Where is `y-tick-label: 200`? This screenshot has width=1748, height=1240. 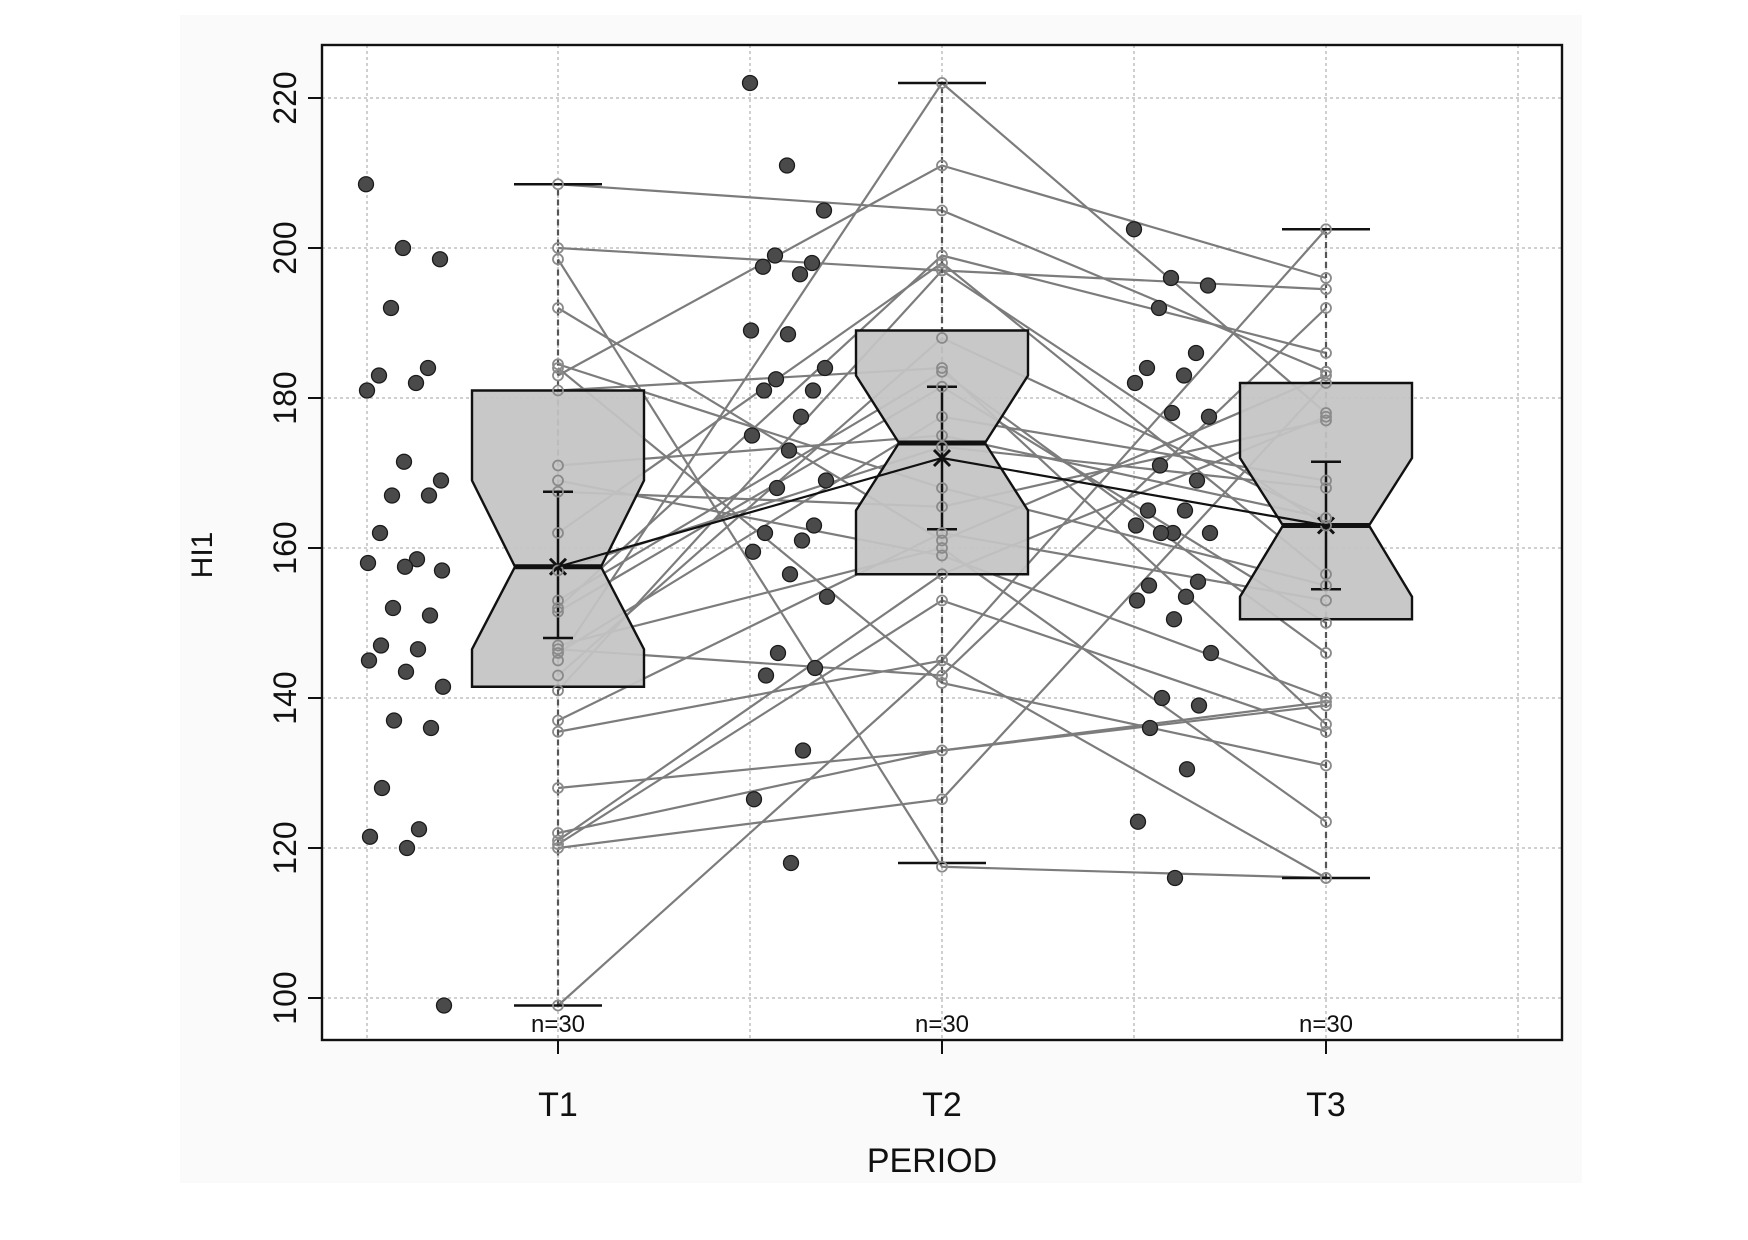 y-tick-label: 200 is located at coordinates (285, 247).